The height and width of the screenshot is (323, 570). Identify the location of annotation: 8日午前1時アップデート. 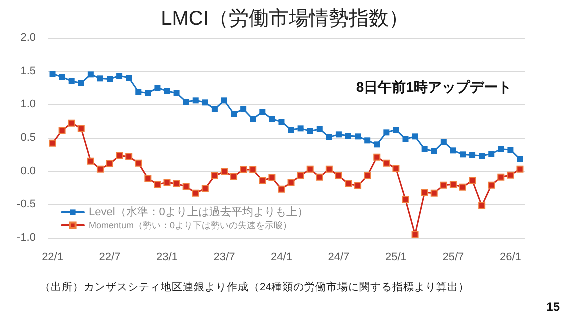
(434, 87).